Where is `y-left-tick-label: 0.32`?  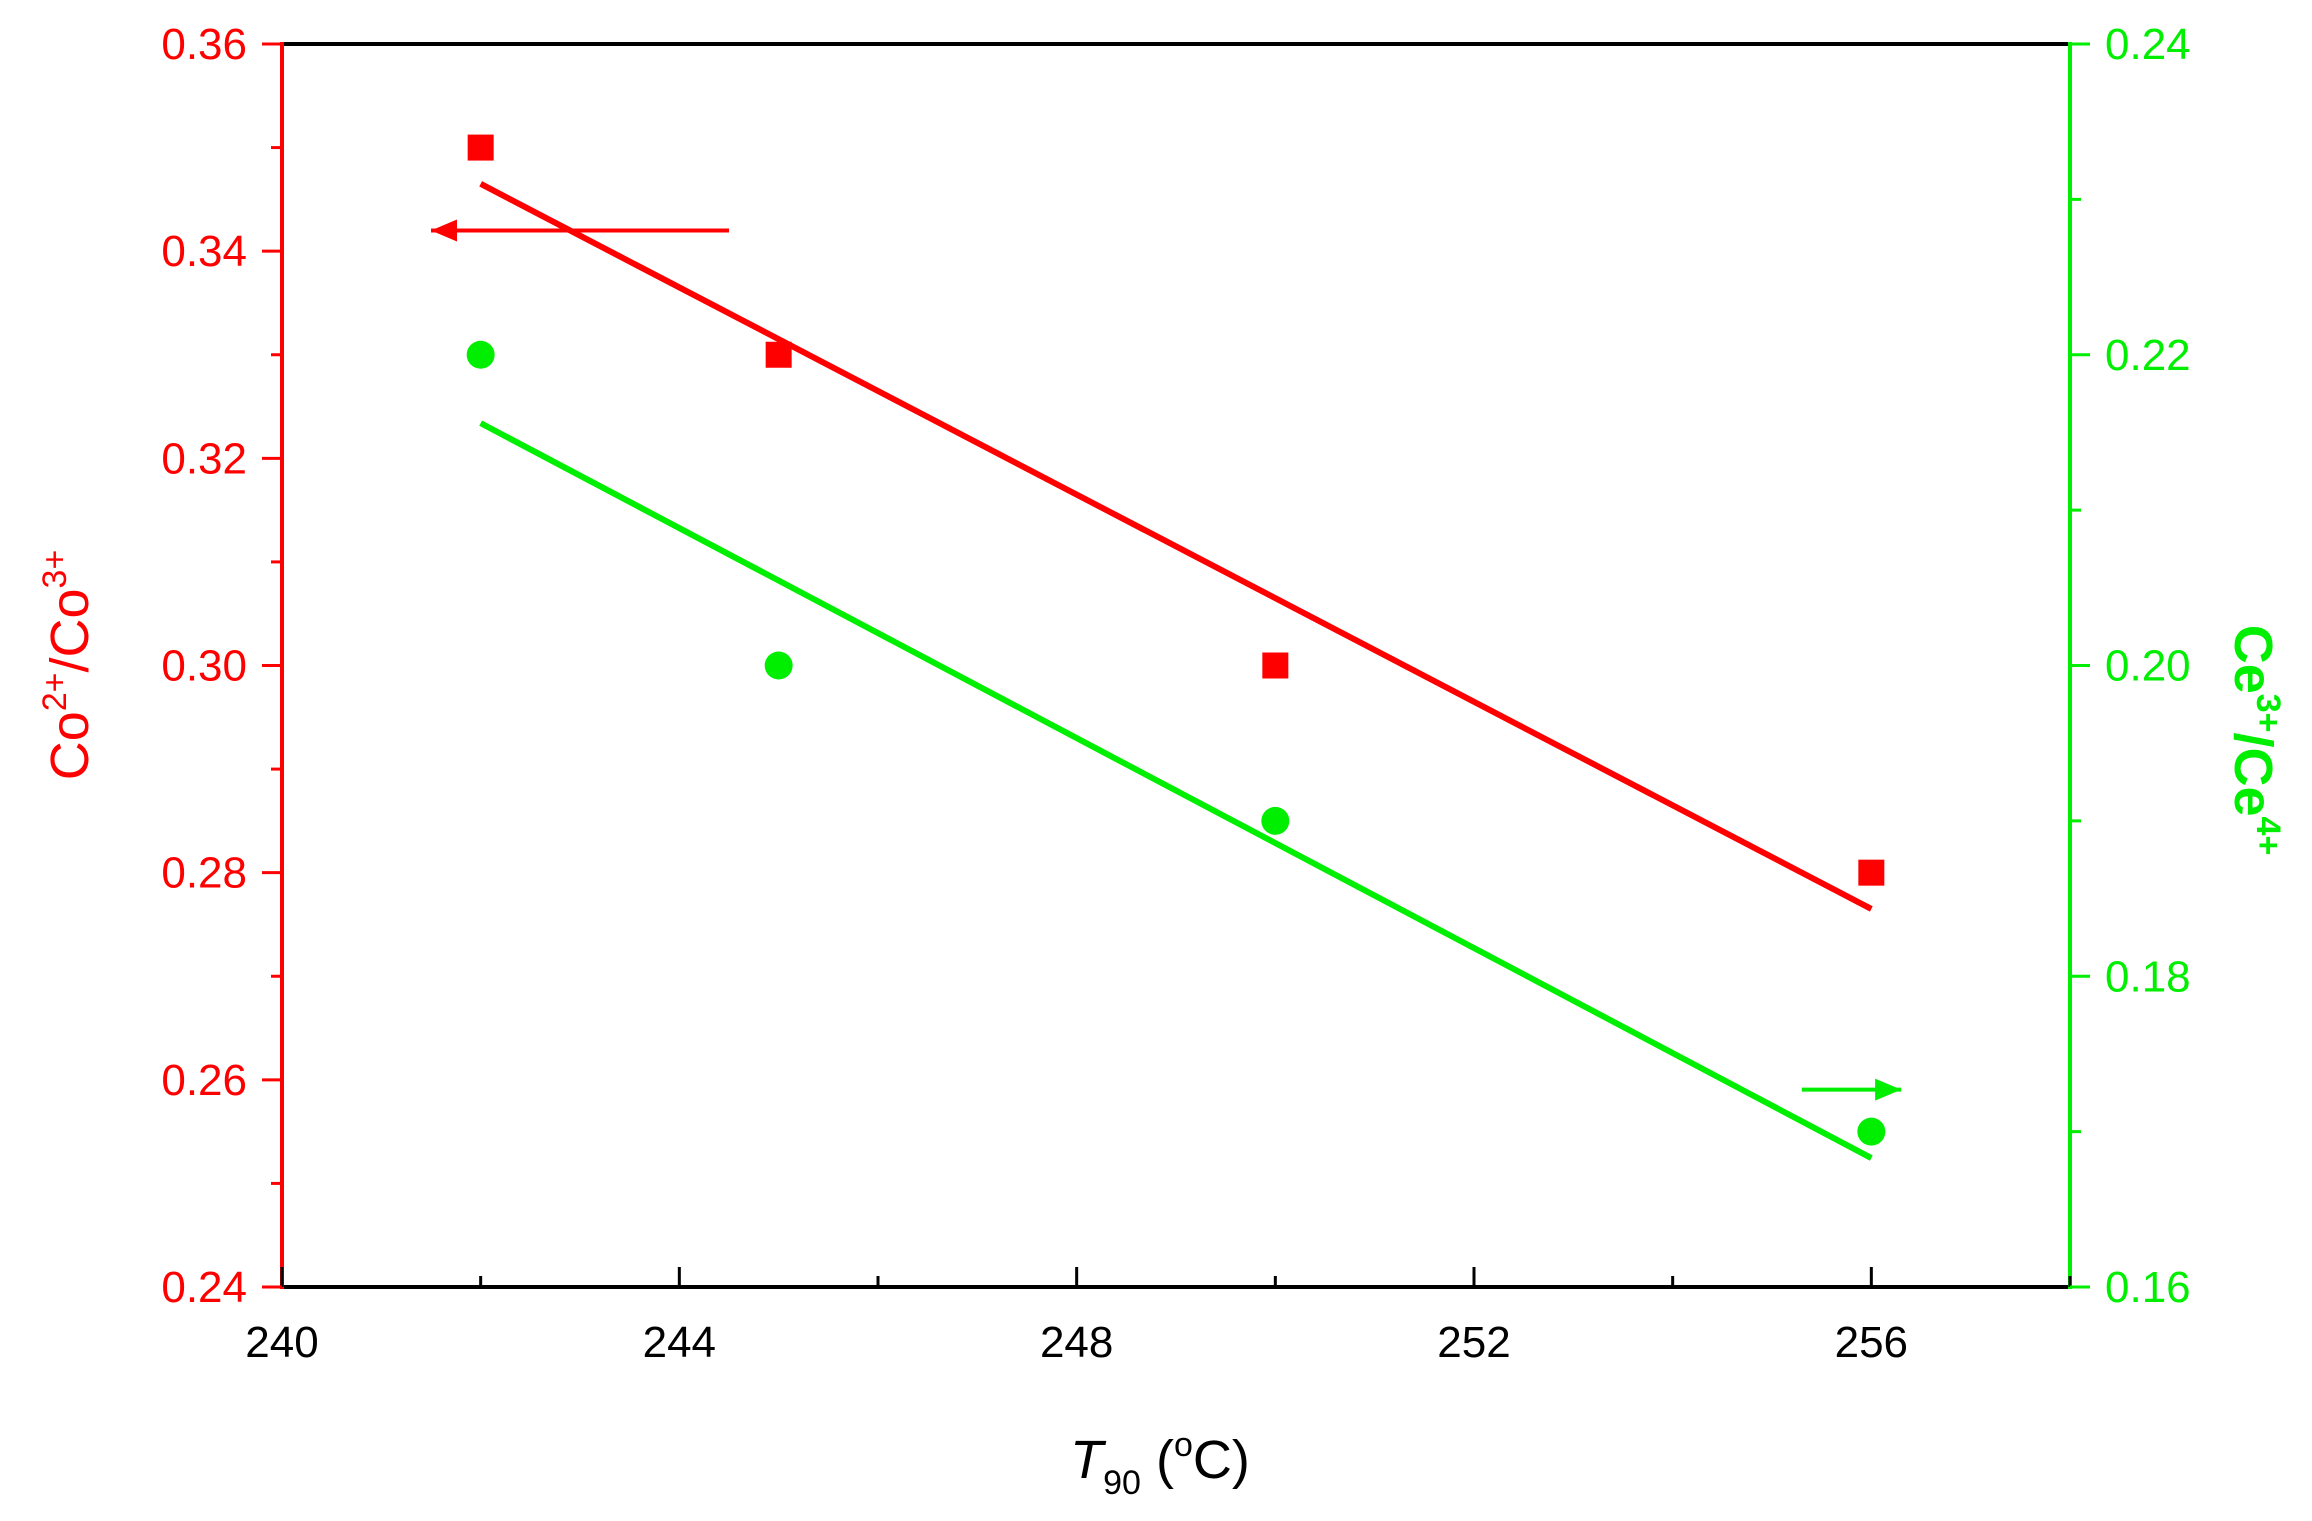
y-left-tick-label: 0.32 is located at coordinates (204, 458).